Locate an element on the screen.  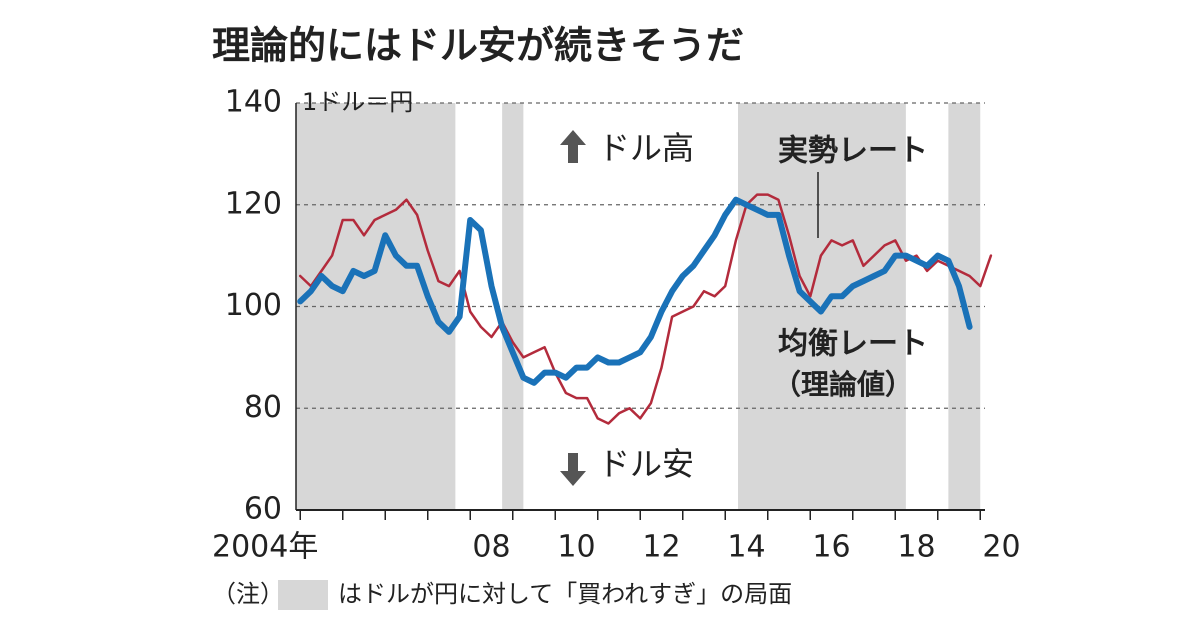
unit-label: 1ドル＝円 is located at coordinates (357, 102).